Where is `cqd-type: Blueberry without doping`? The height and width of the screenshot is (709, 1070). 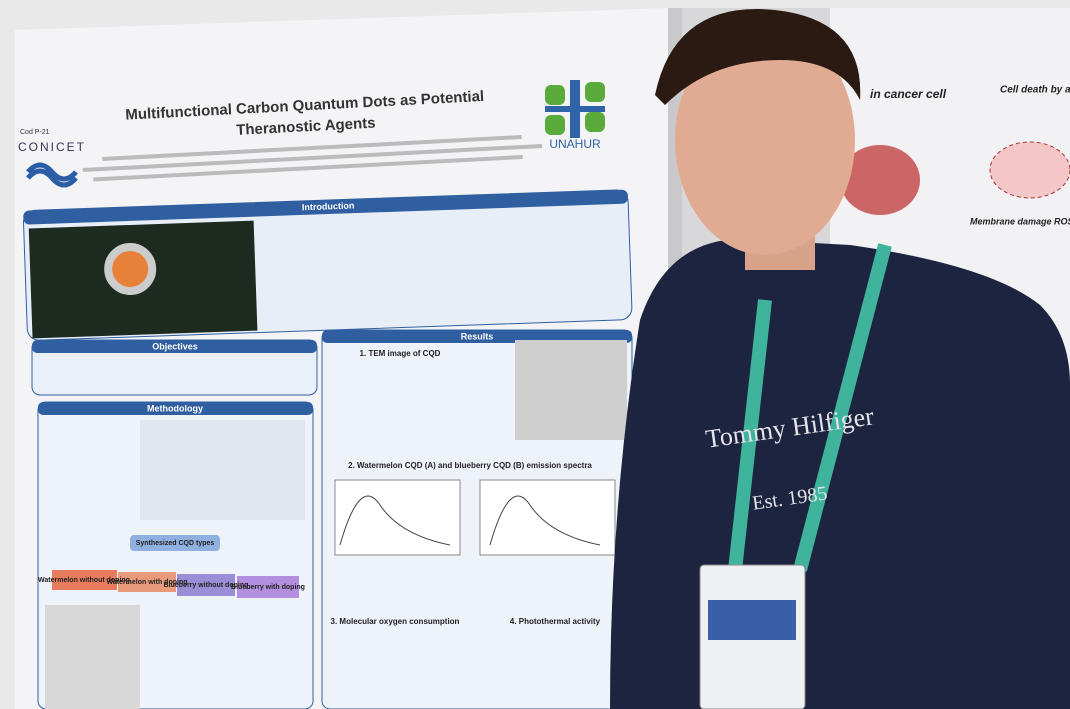 cqd-type: Blueberry without doping is located at coordinates (206, 585).